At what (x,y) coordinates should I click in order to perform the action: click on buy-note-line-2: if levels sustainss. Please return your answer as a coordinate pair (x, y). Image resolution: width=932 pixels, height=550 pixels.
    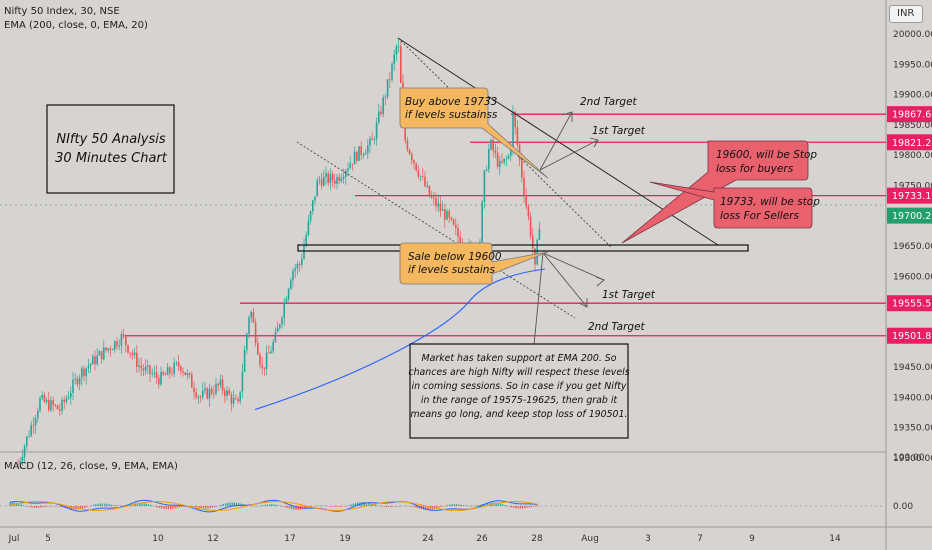
    Looking at the image, I should click on (451, 115).